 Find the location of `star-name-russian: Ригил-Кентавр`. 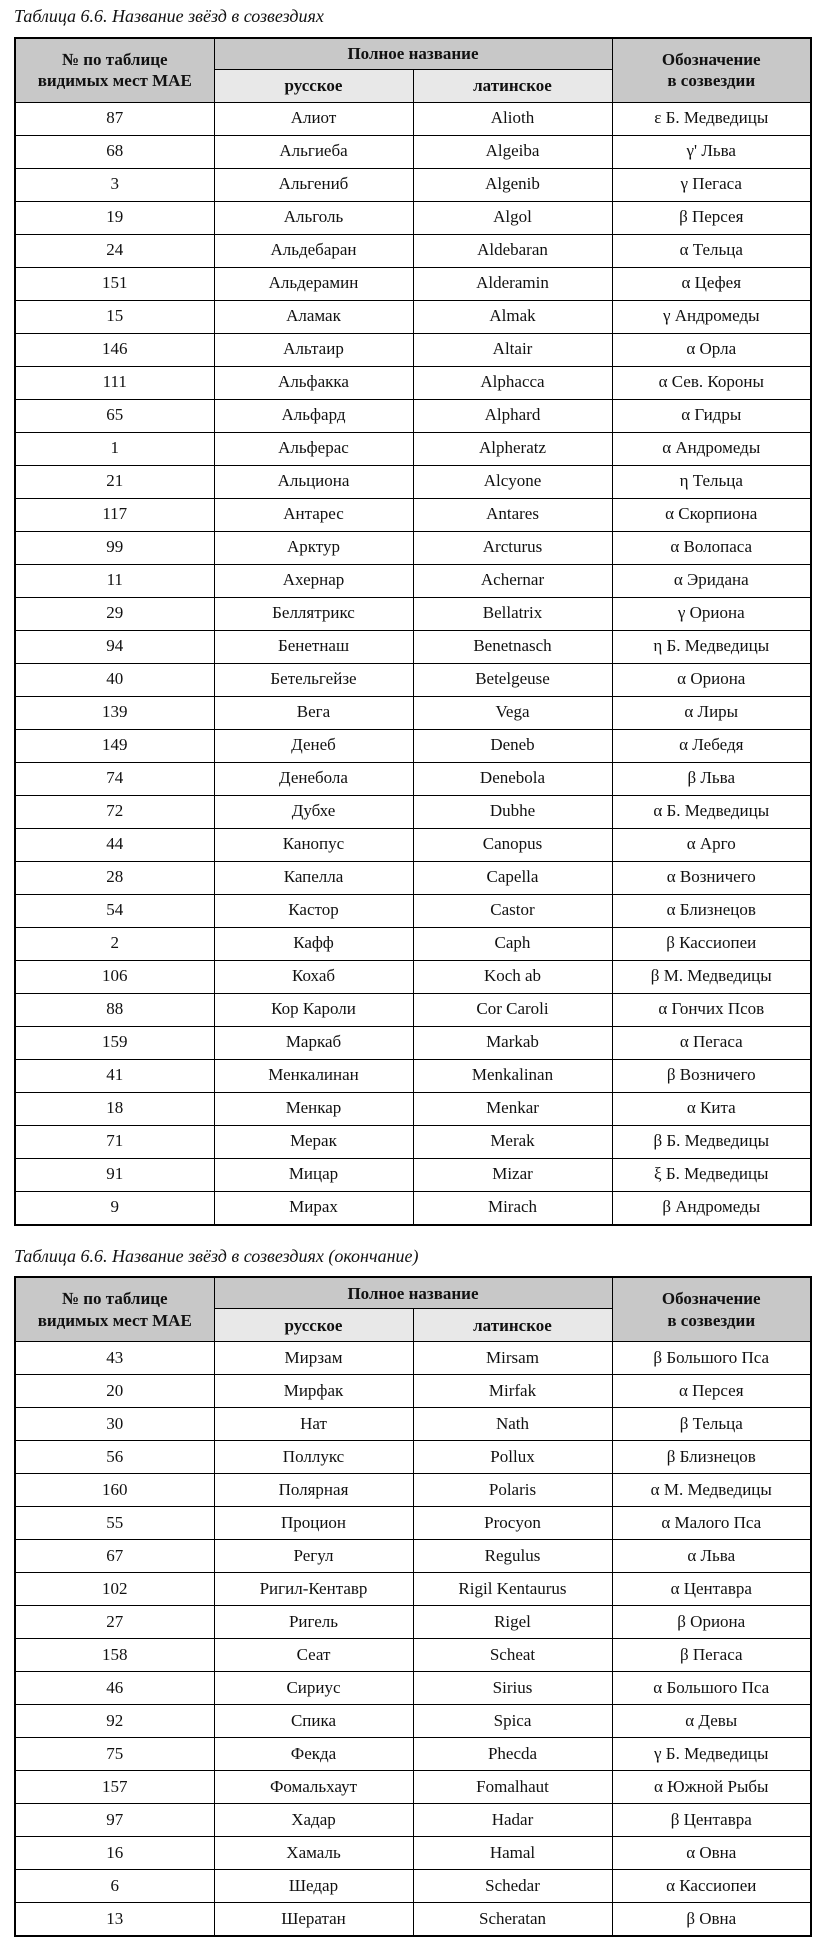

star-name-russian: Ригил-Кентавр is located at coordinates (313, 1589).